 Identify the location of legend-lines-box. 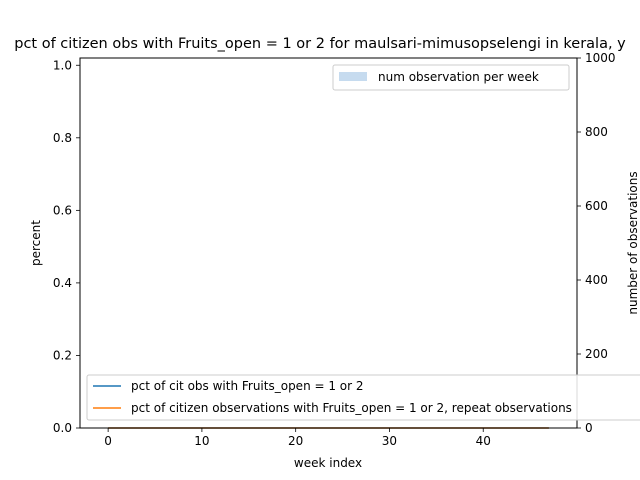
(363, 397).